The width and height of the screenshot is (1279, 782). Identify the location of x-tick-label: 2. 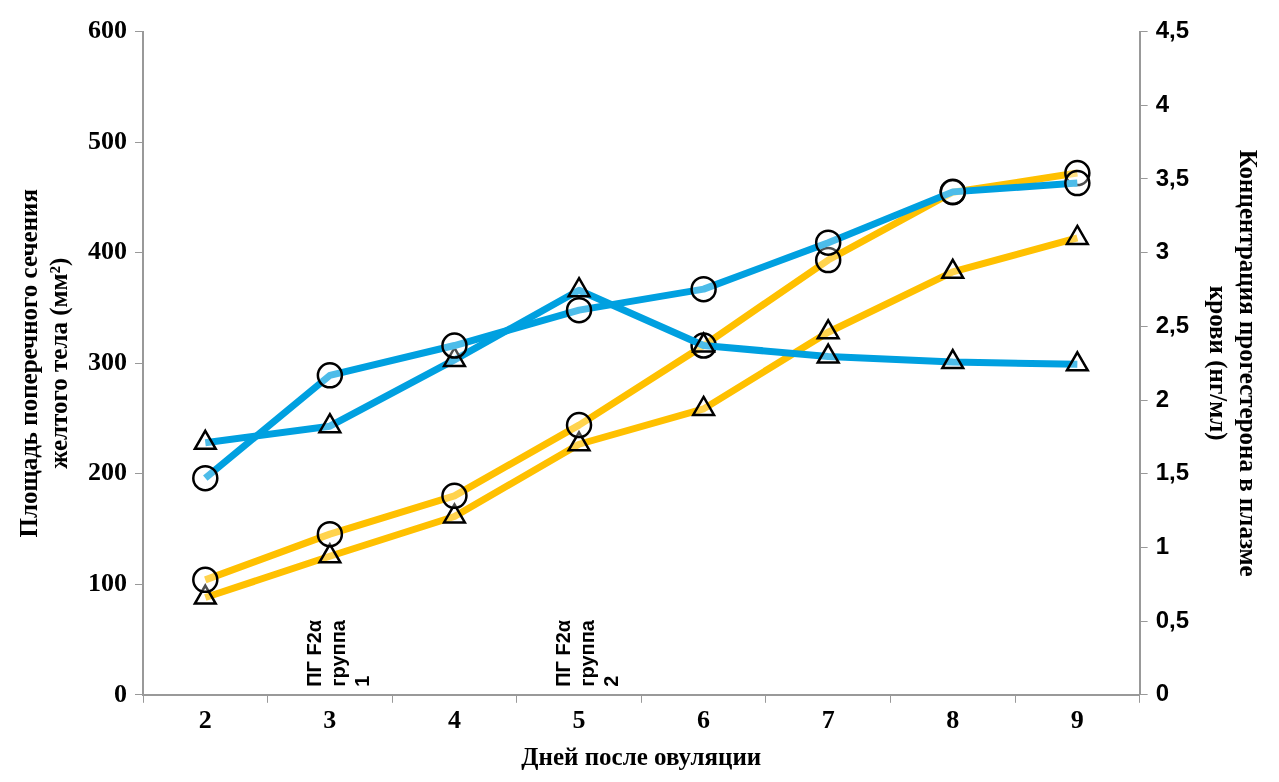
(205, 720).